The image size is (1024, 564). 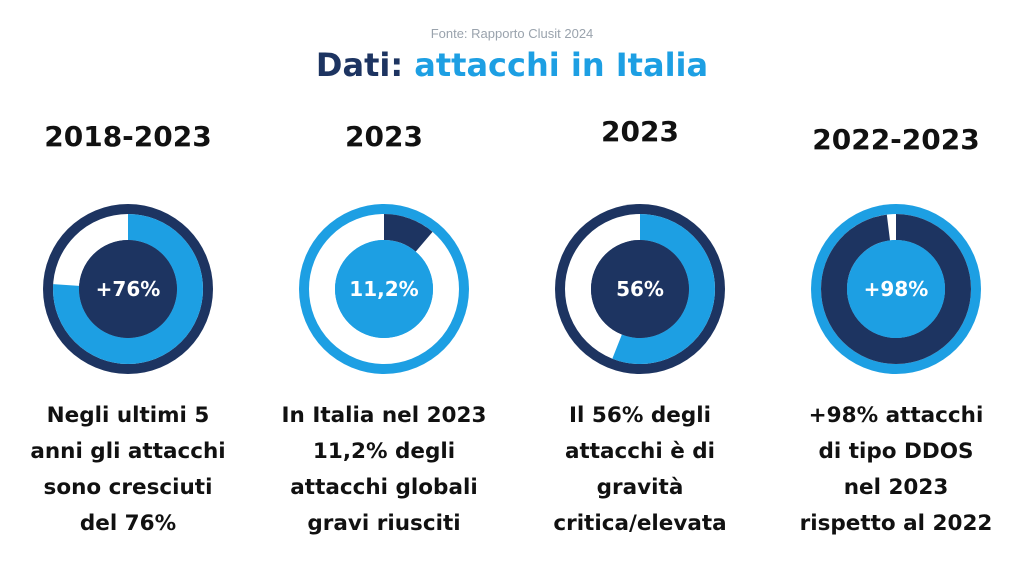 I want to click on description-line: gravità, so click(x=640, y=487).